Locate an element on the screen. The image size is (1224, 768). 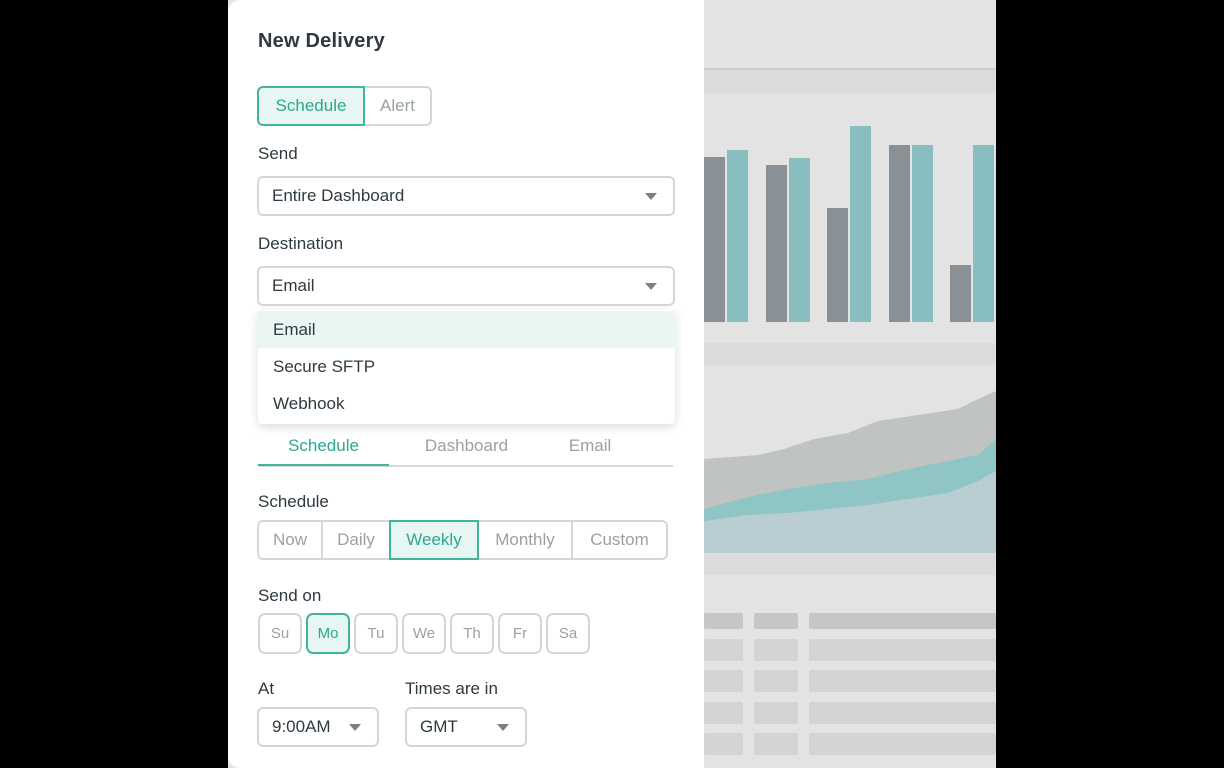
destination-option-webhook: Webhook is located at coordinates (309, 403).